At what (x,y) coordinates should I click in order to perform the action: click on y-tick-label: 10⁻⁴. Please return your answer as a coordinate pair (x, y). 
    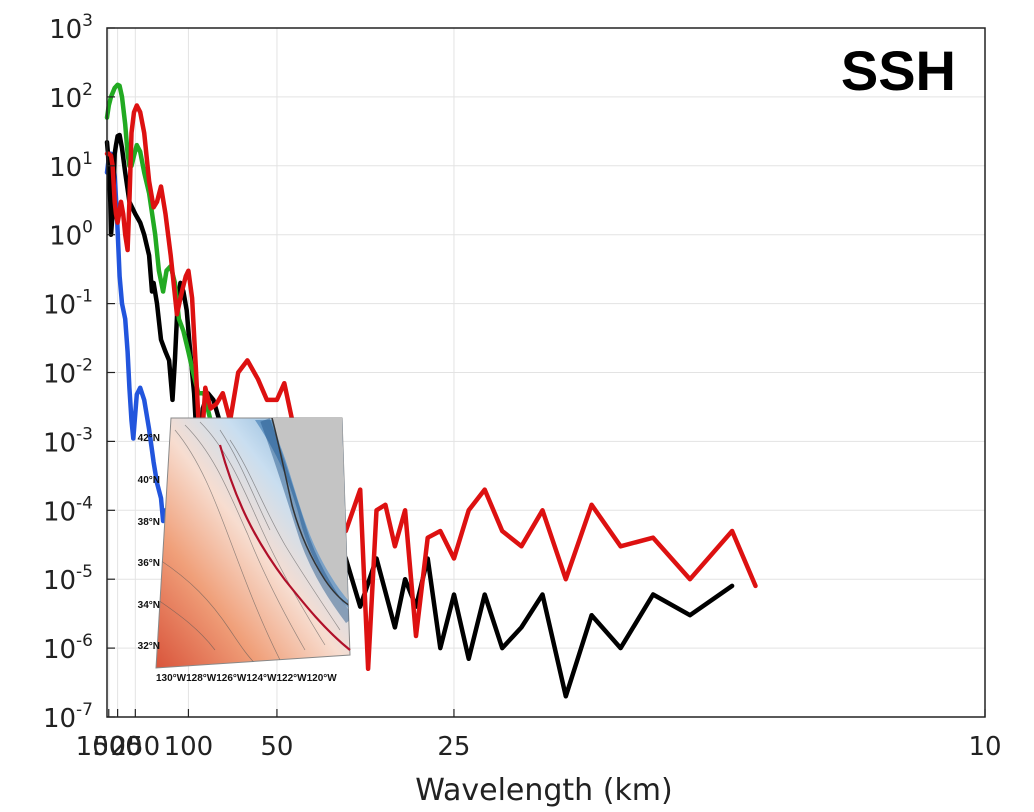
    Looking at the image, I should click on (68, 510).